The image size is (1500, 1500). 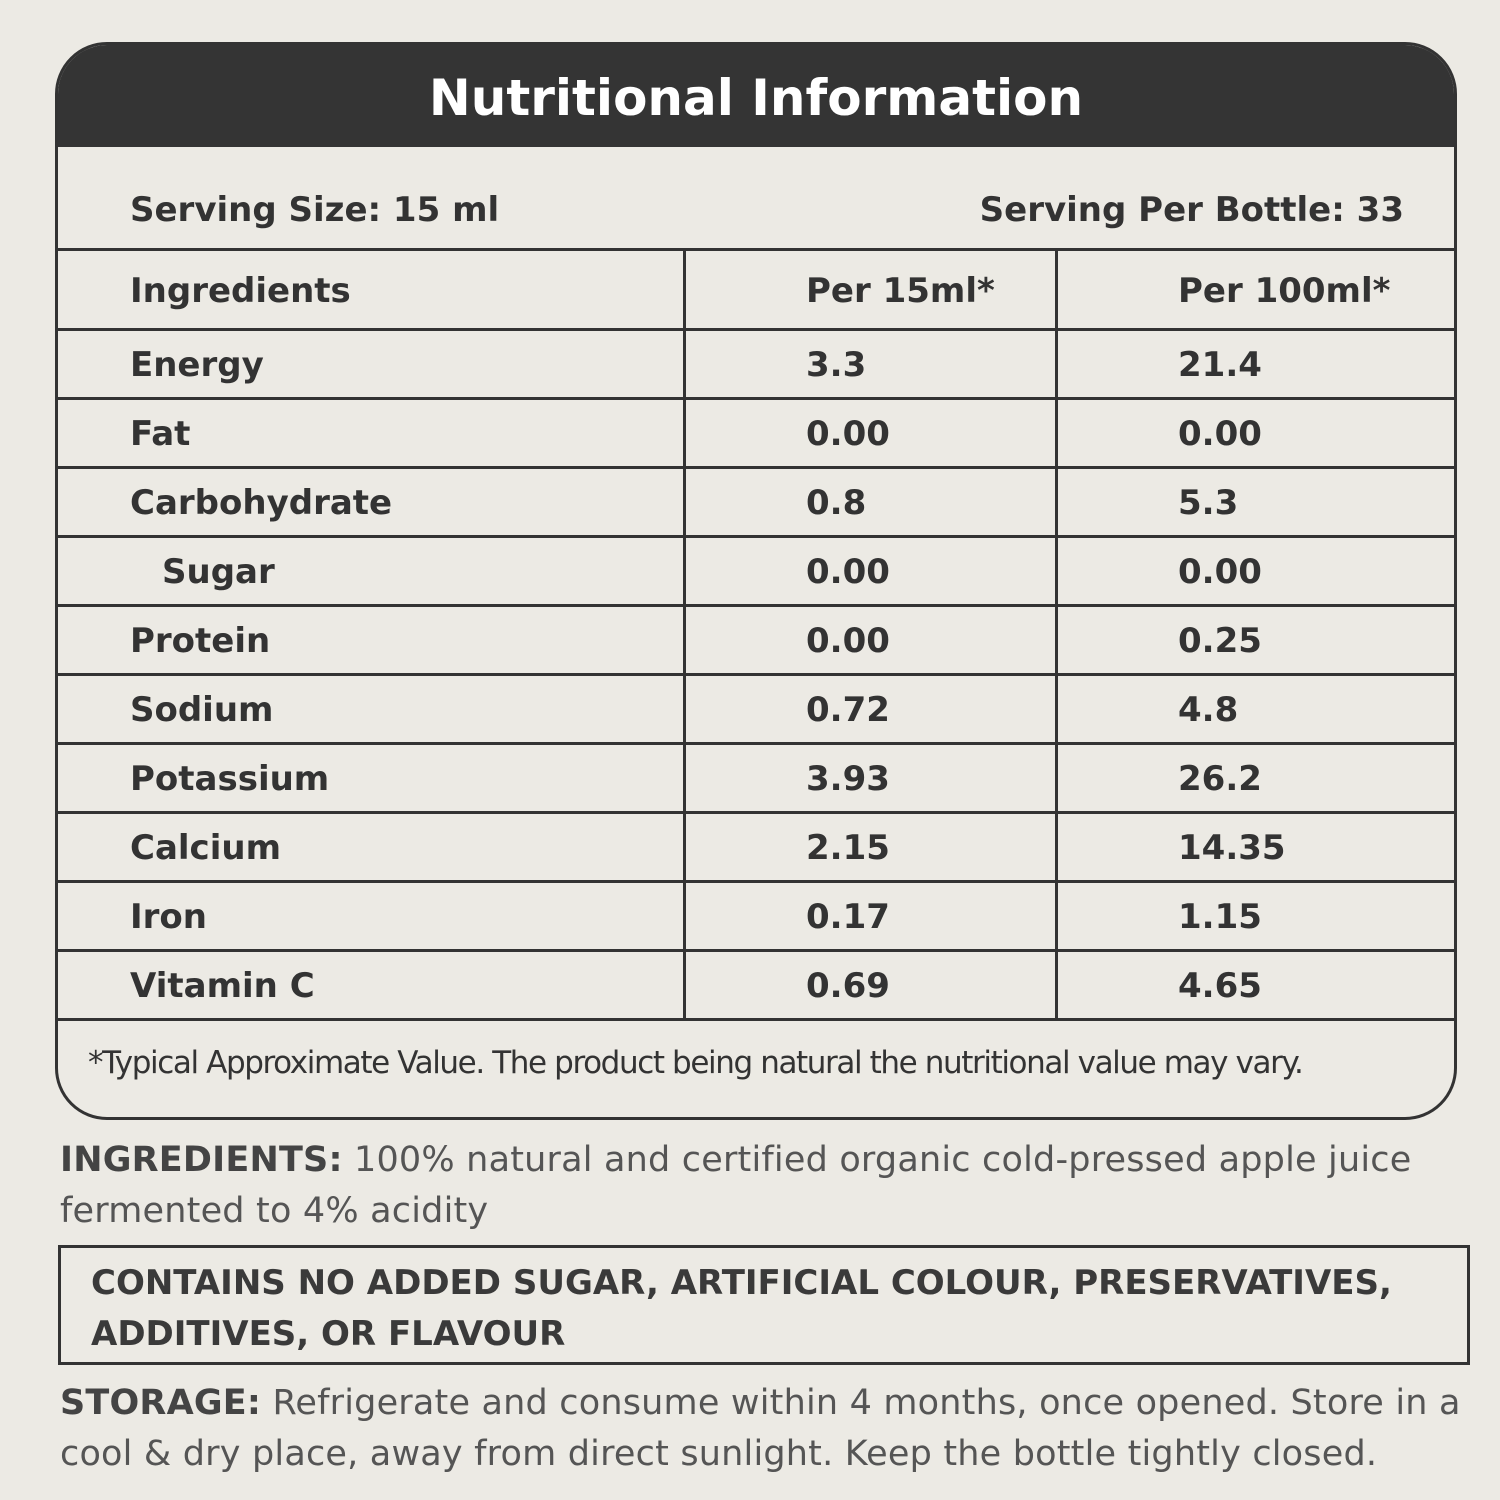 I want to click on nutrient-name: Carbohydrate, so click(x=261, y=503).